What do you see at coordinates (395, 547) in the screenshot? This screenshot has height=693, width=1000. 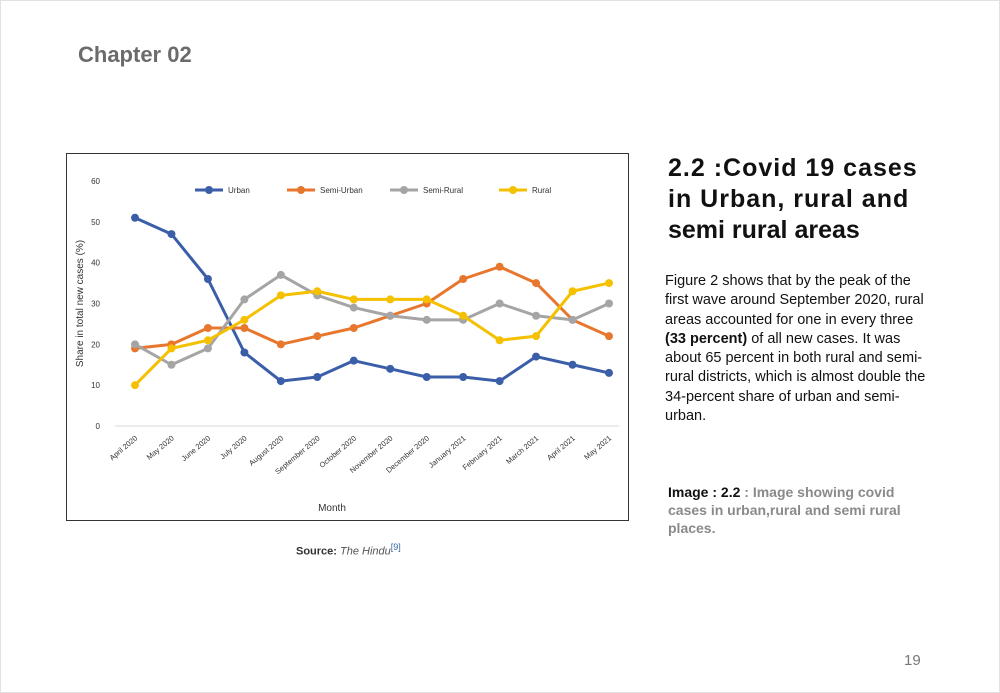 I see `source-reference-link: [9]` at bounding box center [395, 547].